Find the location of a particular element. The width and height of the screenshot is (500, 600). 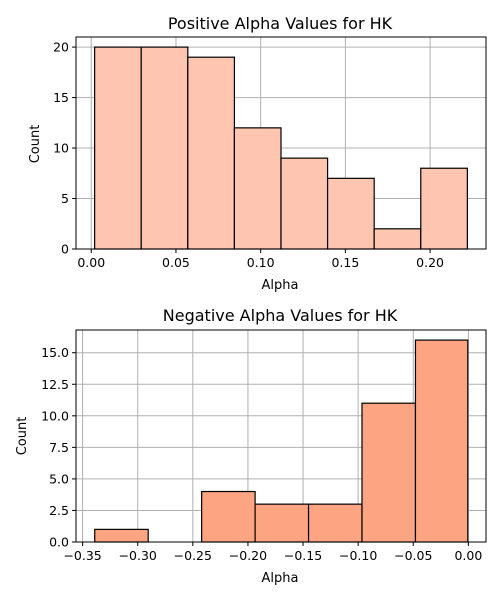

x-tick-label: 0.15 is located at coordinates (345, 262).